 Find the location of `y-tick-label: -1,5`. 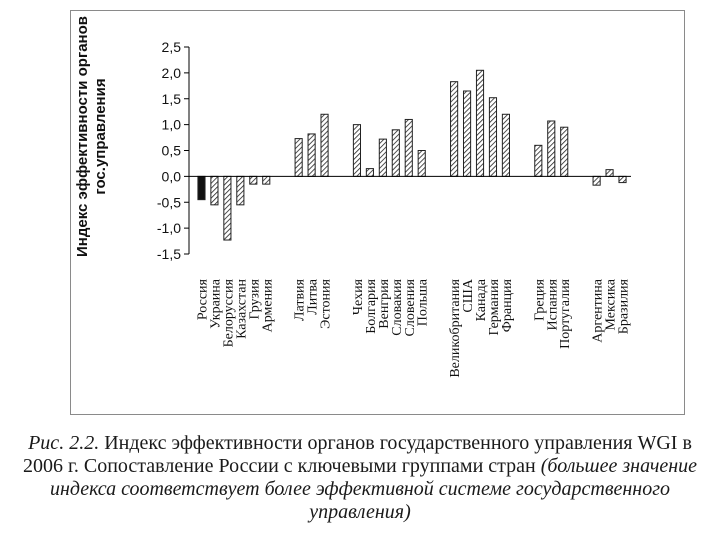

y-tick-label: -1,5 is located at coordinates (169, 254).